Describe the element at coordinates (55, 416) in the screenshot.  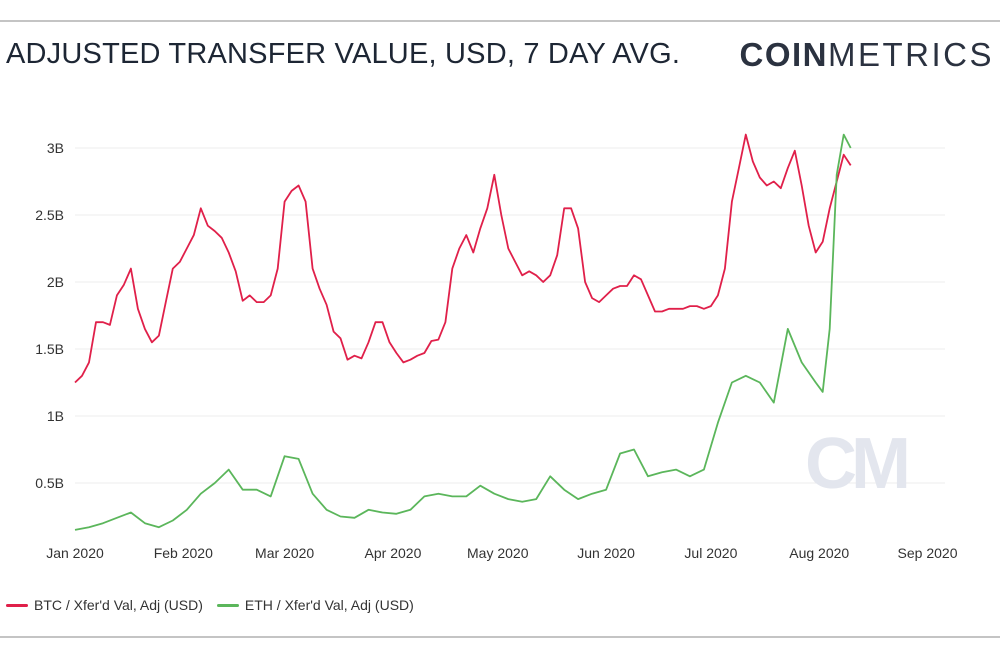
I see `y-tick-label: 1B` at that location.